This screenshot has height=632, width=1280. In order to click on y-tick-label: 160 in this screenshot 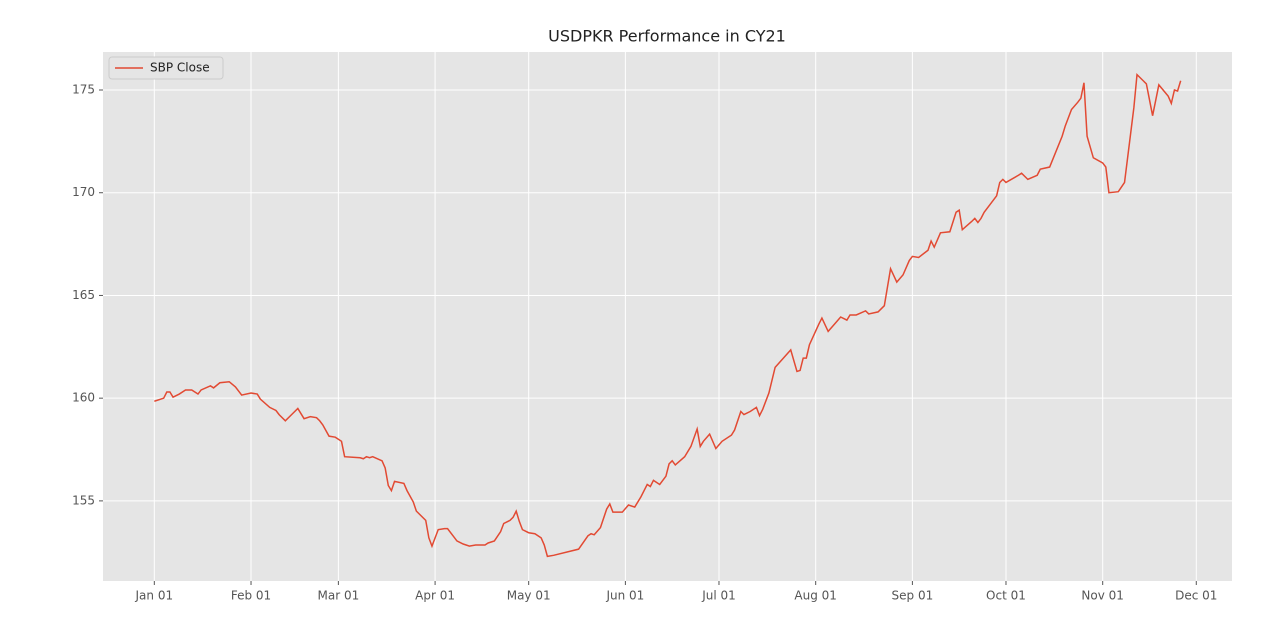, I will do `click(83, 398)`.